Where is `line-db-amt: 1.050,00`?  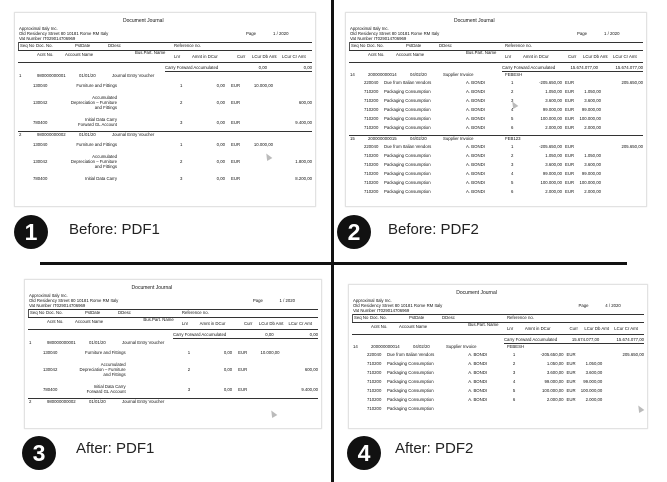
line-db-amt: 1.050,00 is located at coordinates (594, 363).